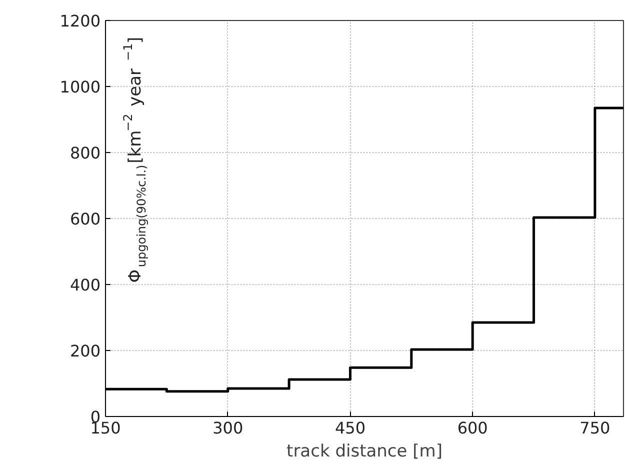 This screenshot has width=625, height=474. What do you see at coordinates (85, 153) in the screenshot?
I see `y-tick-label: 800` at bounding box center [85, 153].